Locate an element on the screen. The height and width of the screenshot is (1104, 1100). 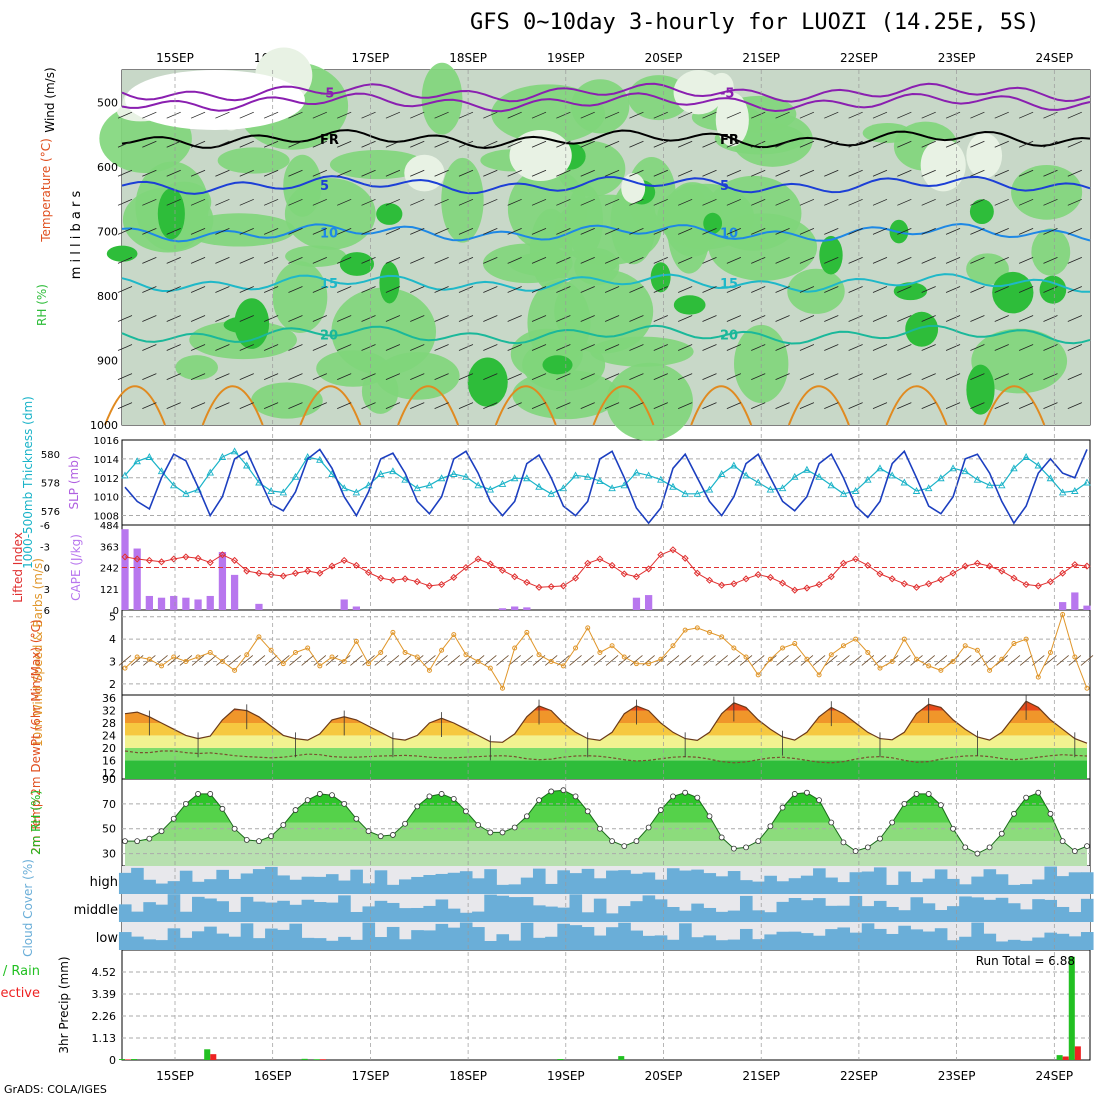
cape-bar is located at coordinates (161, 603).